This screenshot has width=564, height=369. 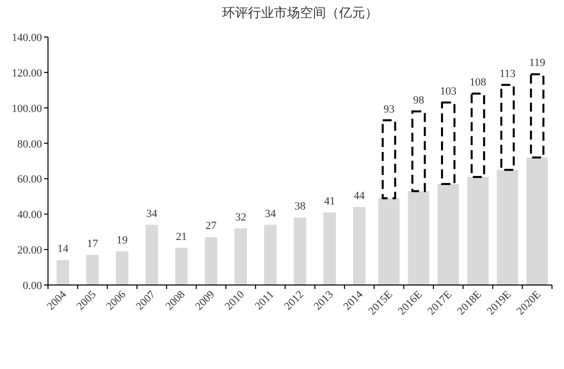 What do you see at coordinates (448, 92) in the screenshot?
I see `total-label: 103` at bounding box center [448, 92].